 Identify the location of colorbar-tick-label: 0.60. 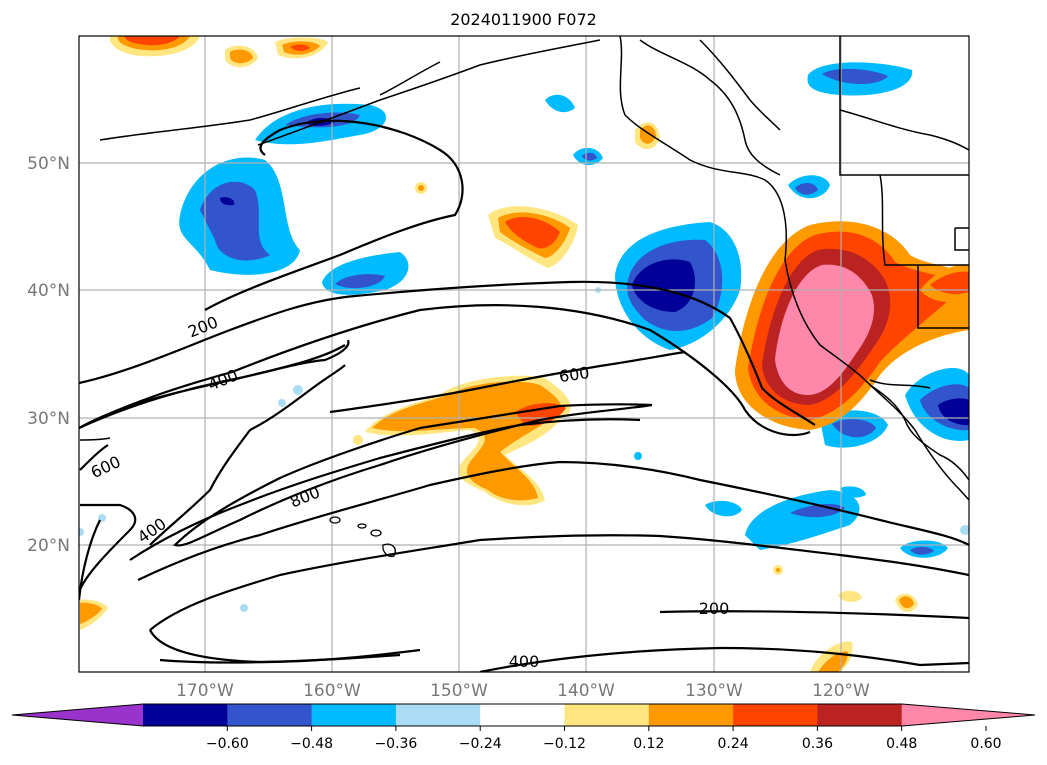
(985, 744).